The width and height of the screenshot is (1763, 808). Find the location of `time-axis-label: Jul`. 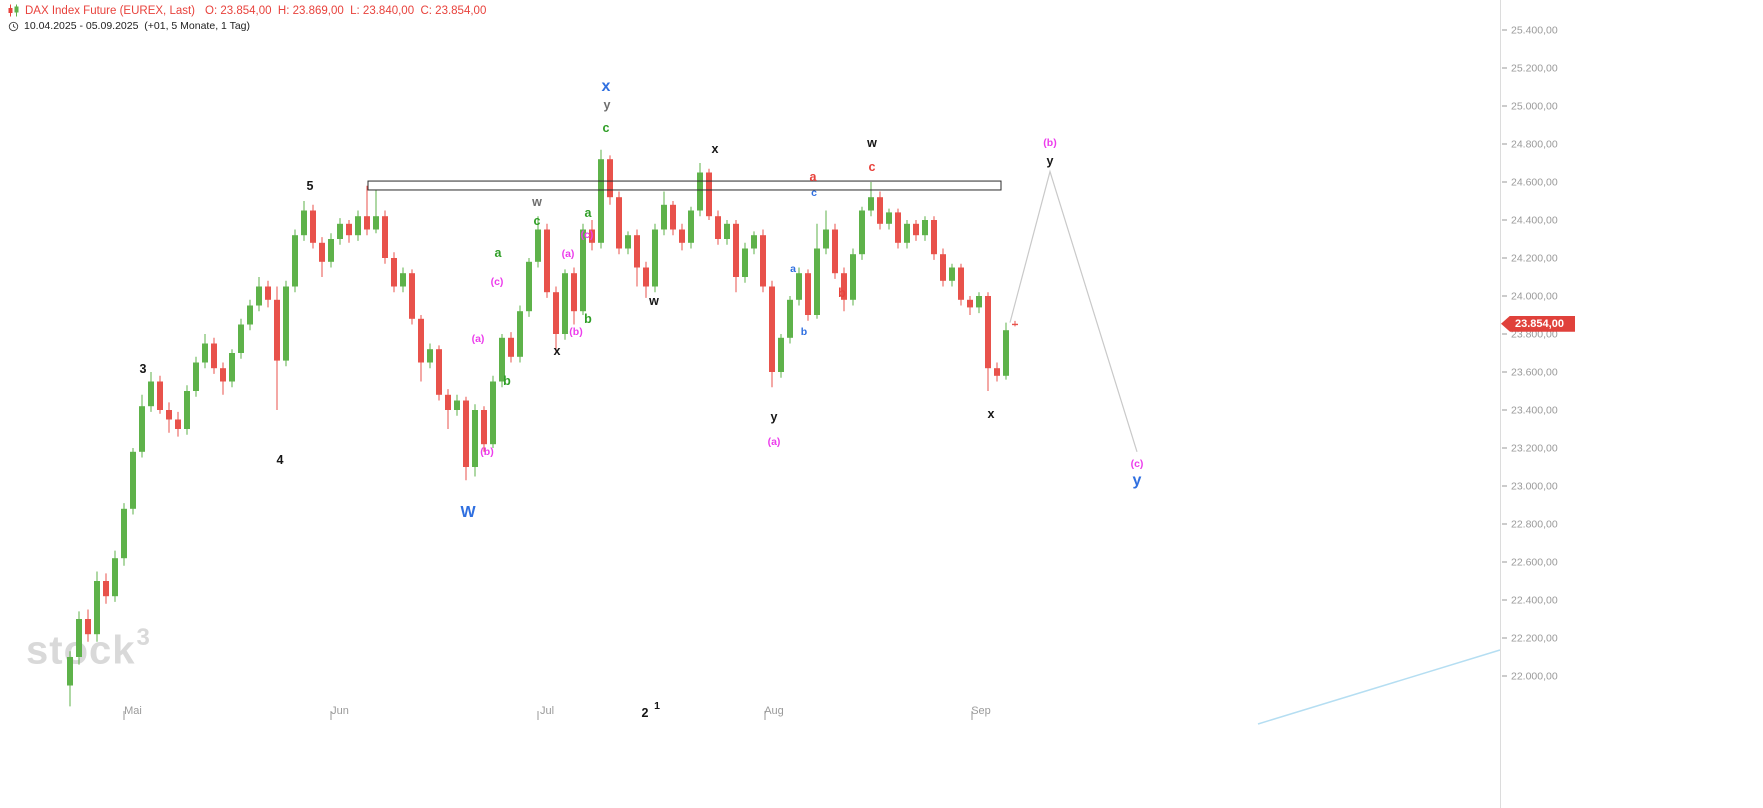

time-axis-label: Jul is located at coordinates (547, 711).